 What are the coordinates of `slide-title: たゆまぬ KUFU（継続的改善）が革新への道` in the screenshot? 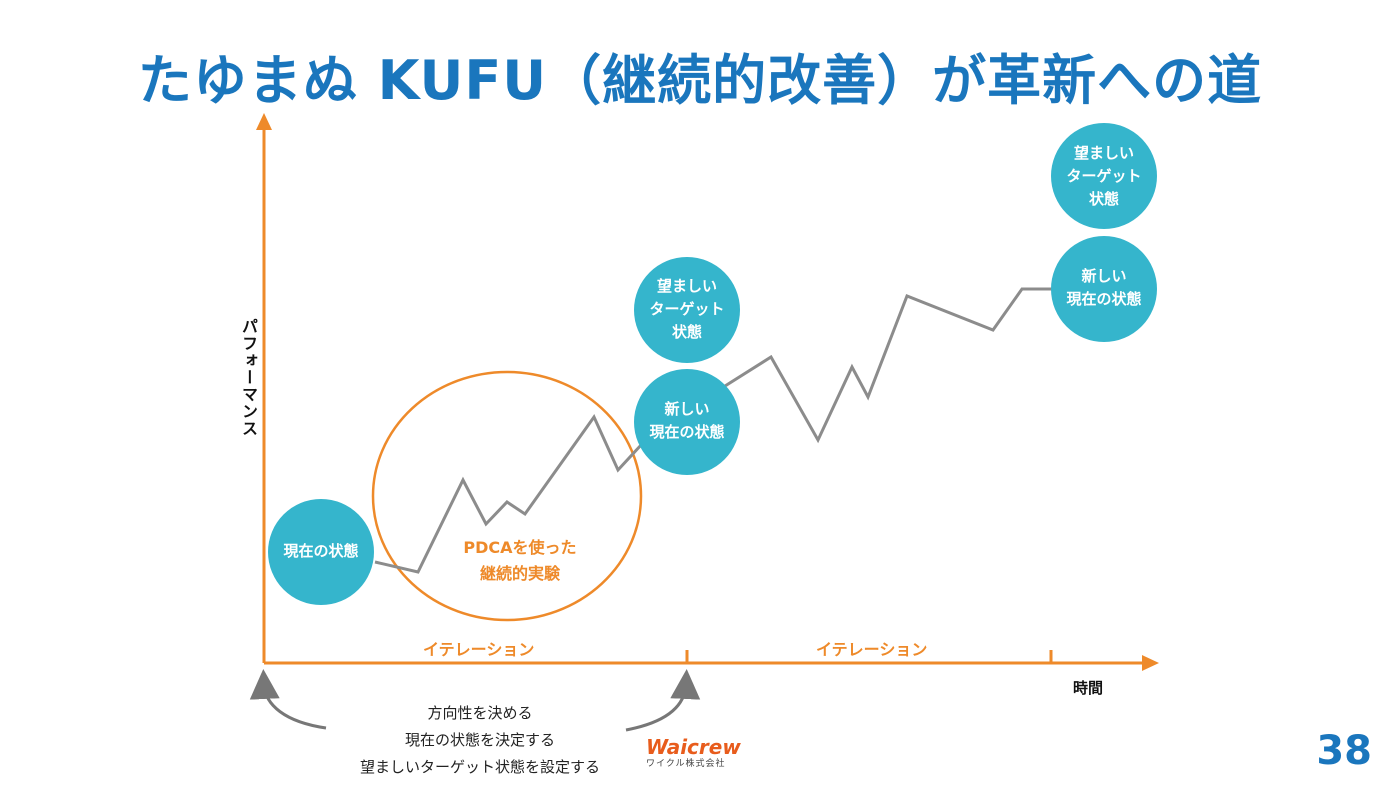 It's located at (700, 80).